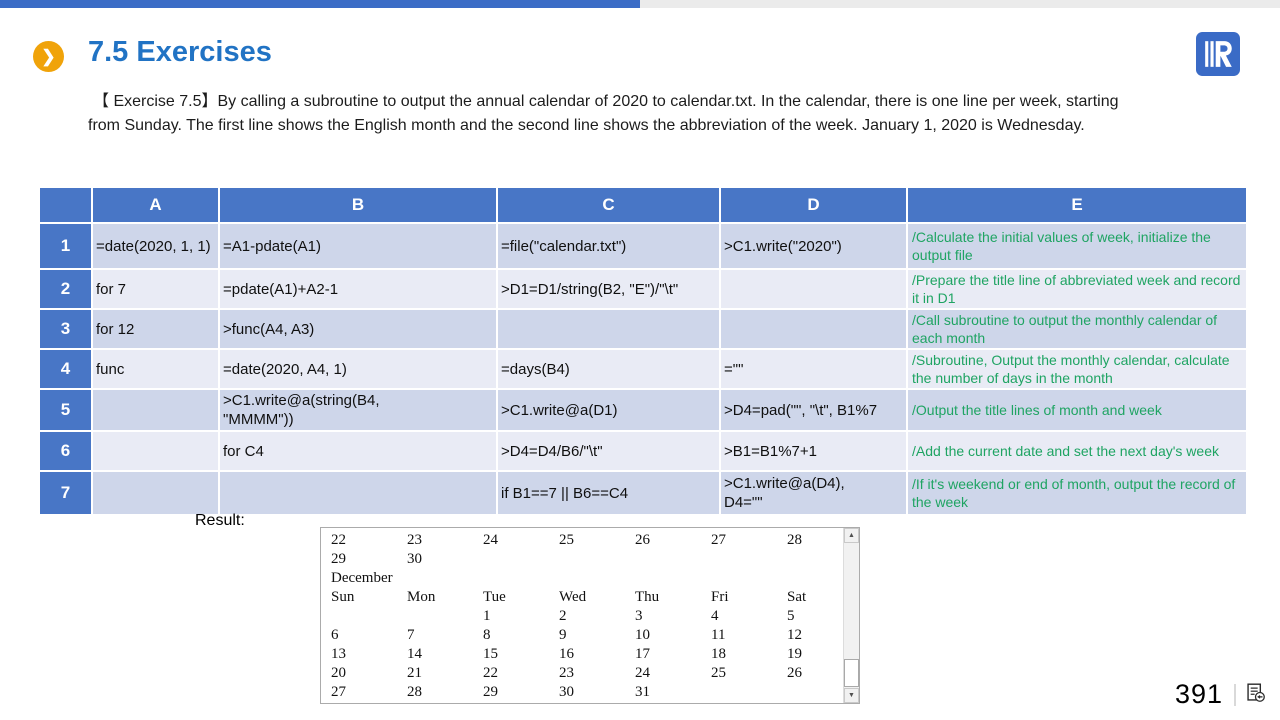 The image size is (1280, 720). What do you see at coordinates (813, 329) in the screenshot?
I see `cell-D3` at bounding box center [813, 329].